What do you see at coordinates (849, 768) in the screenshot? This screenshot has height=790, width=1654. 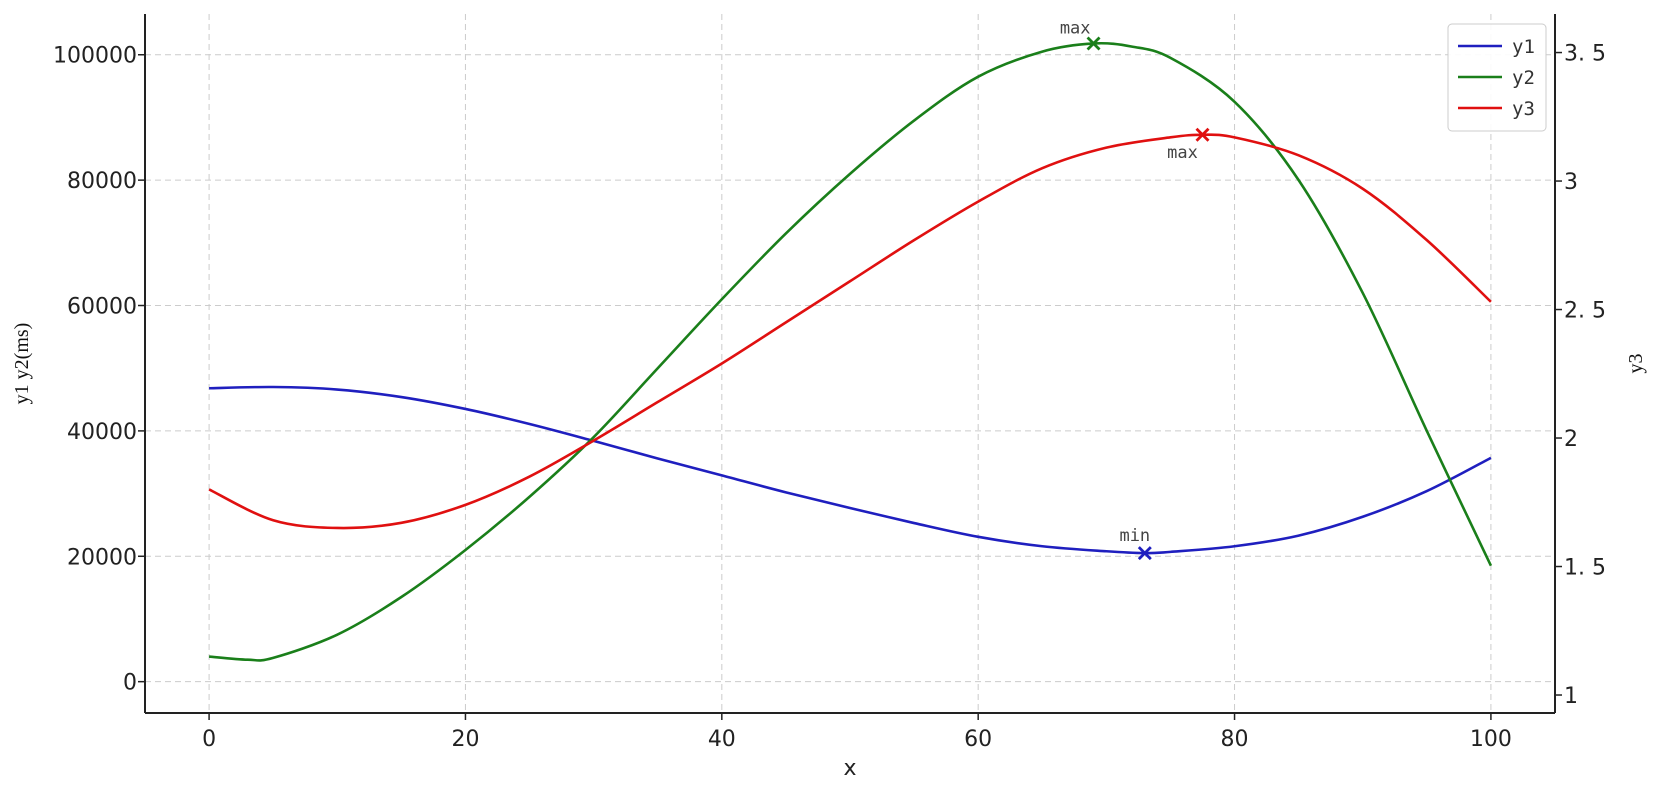 I see `x-axis-label: x` at bounding box center [849, 768].